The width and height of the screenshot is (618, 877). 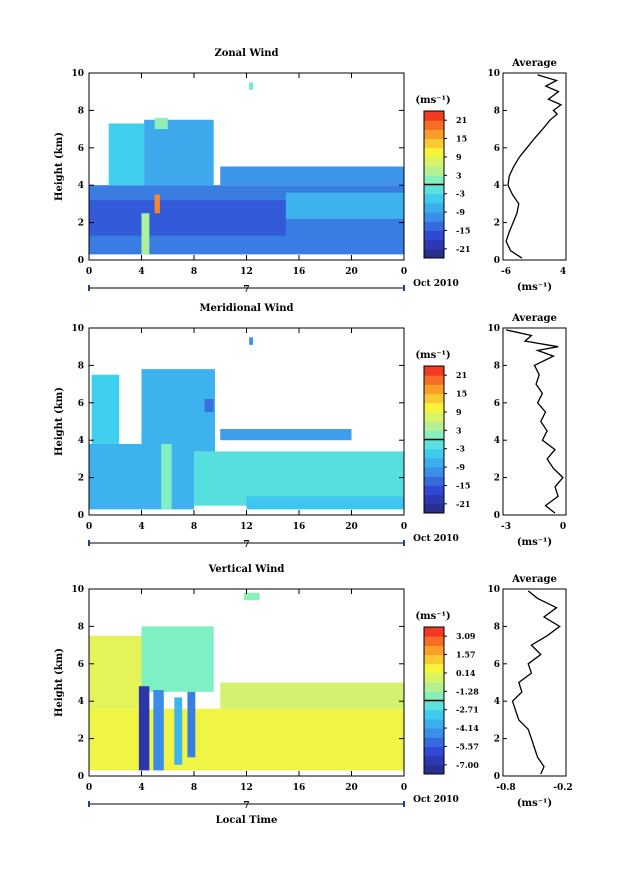 What do you see at coordinates (467, 691) in the screenshot?
I see `colorbar-tick-label: -1.28` at bounding box center [467, 691].